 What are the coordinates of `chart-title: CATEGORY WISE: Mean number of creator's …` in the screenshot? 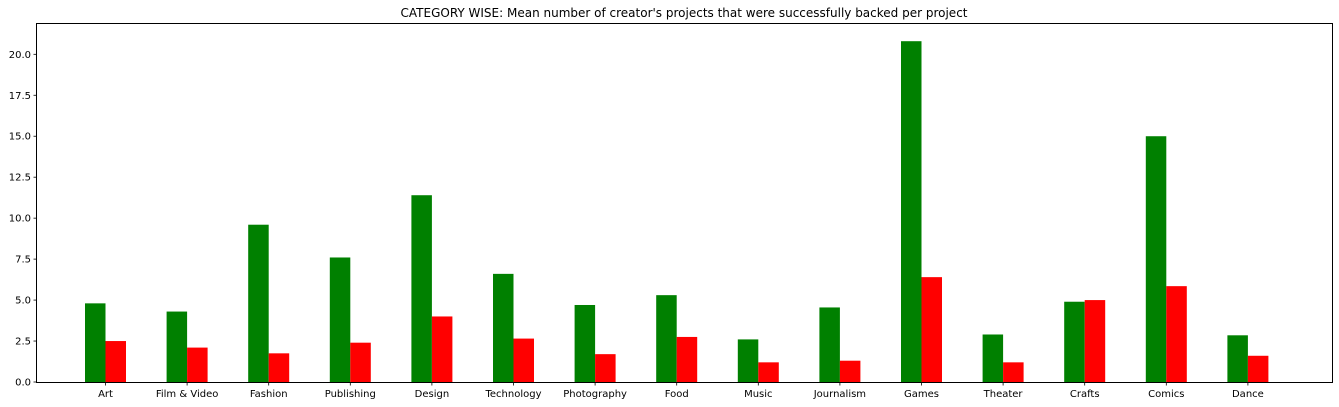 It's located at (684, 13).